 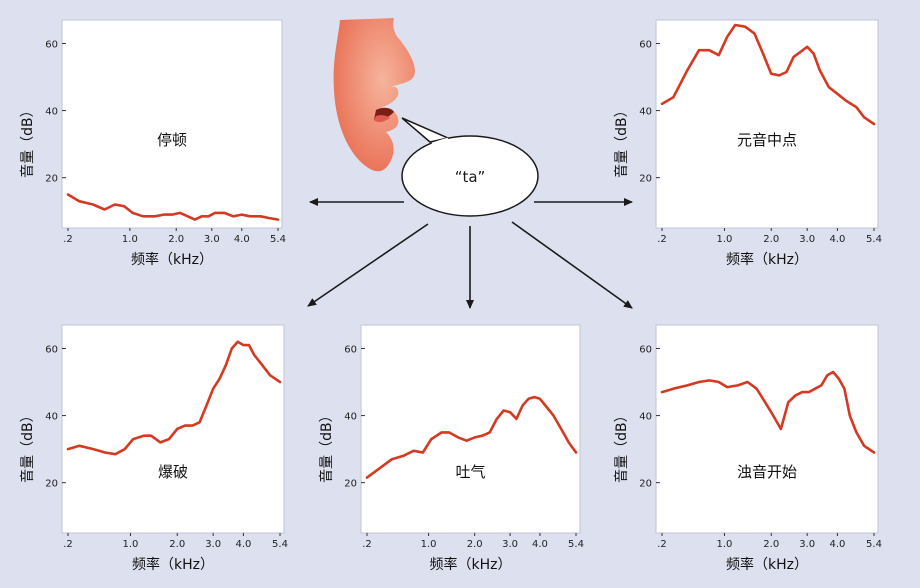 What do you see at coordinates (173, 472) in the screenshot?
I see `panel-title: 爆破` at bounding box center [173, 472].